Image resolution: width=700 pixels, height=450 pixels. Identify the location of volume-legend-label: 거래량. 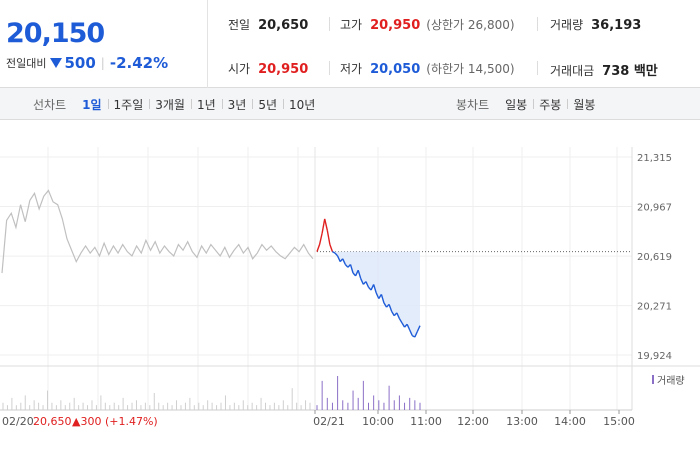
(671, 381).